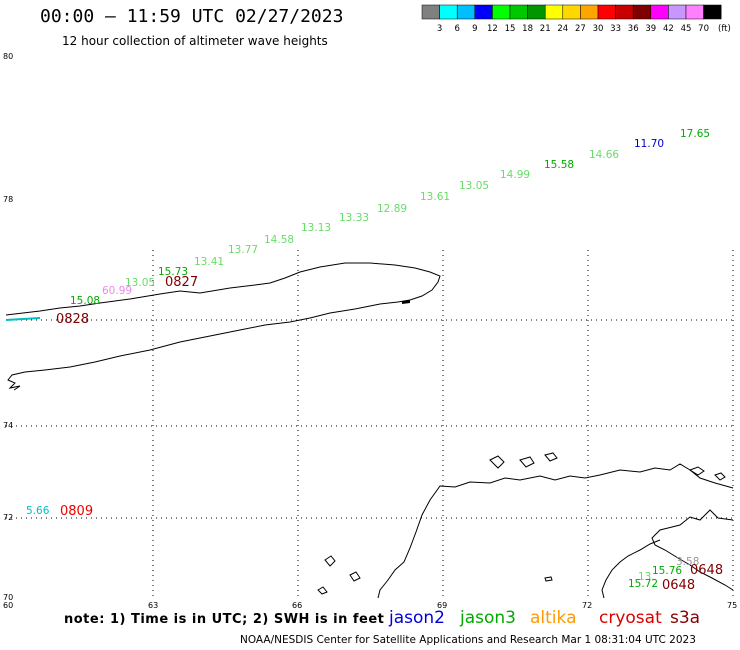 The image size is (740, 650). Describe the element at coordinates (8, 597) in the screenshot. I see `lat-label: 70` at that location.